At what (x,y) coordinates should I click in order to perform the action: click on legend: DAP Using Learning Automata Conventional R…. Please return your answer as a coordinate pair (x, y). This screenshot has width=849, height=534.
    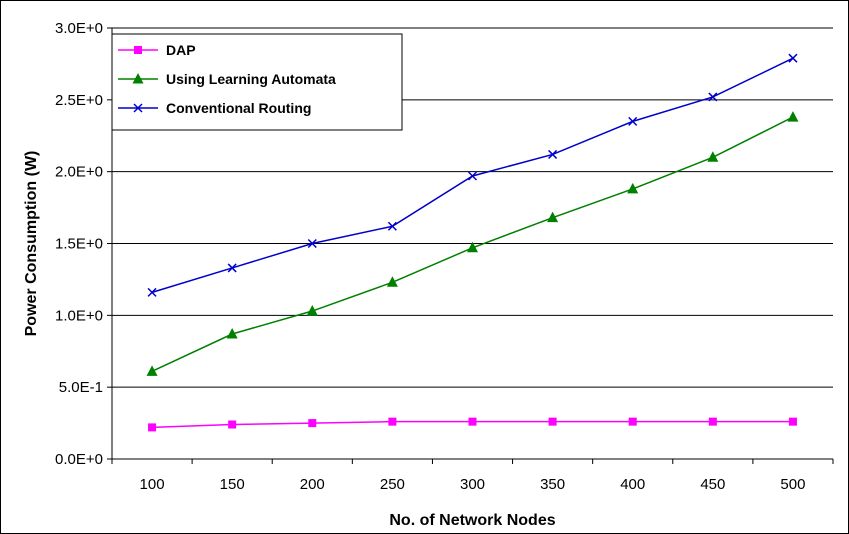
    Looking at the image, I should click on (257, 82).